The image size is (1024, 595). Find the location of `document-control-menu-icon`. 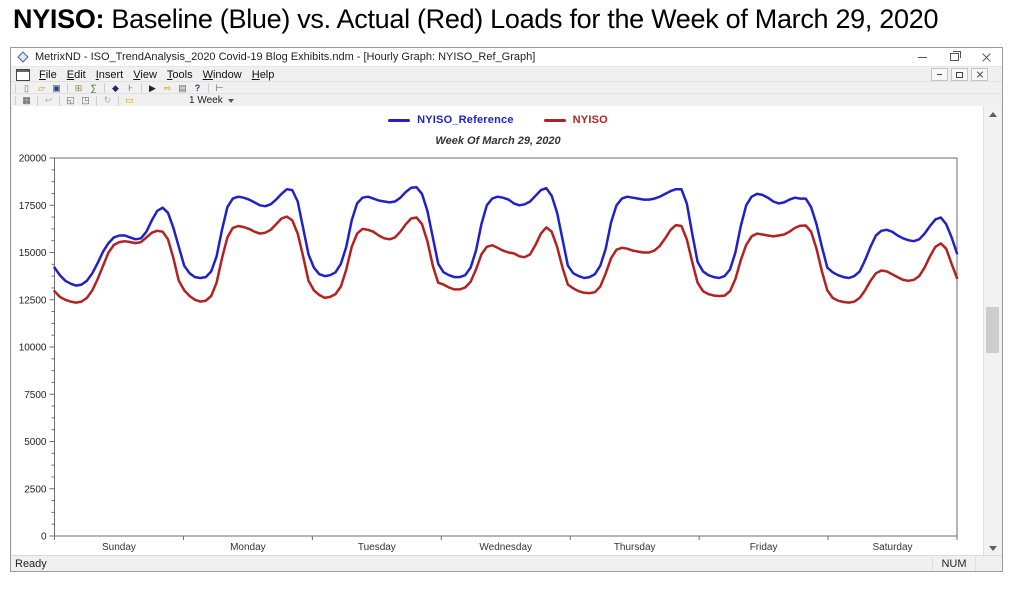

document-control-menu-icon is located at coordinates (23, 74).